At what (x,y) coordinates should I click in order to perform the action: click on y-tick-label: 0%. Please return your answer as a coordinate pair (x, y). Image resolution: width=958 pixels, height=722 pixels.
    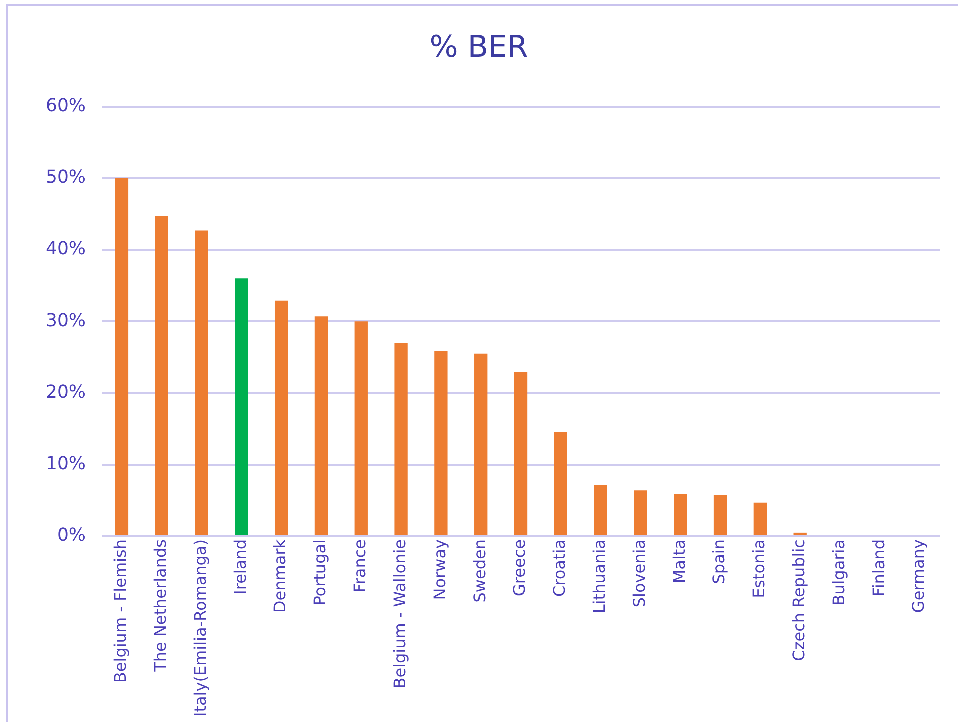
    Looking at the image, I should click on (71, 535).